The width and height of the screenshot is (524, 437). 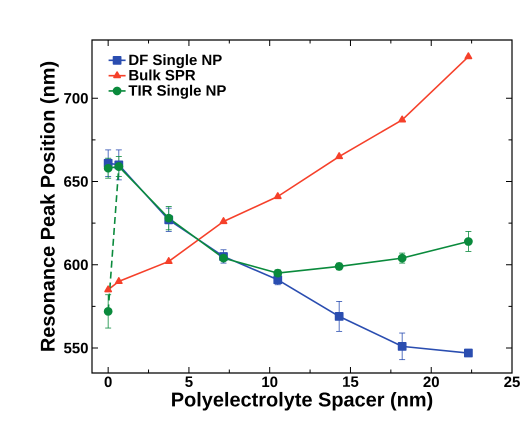 I want to click on y-tick-label: 650, so click(x=76, y=181).